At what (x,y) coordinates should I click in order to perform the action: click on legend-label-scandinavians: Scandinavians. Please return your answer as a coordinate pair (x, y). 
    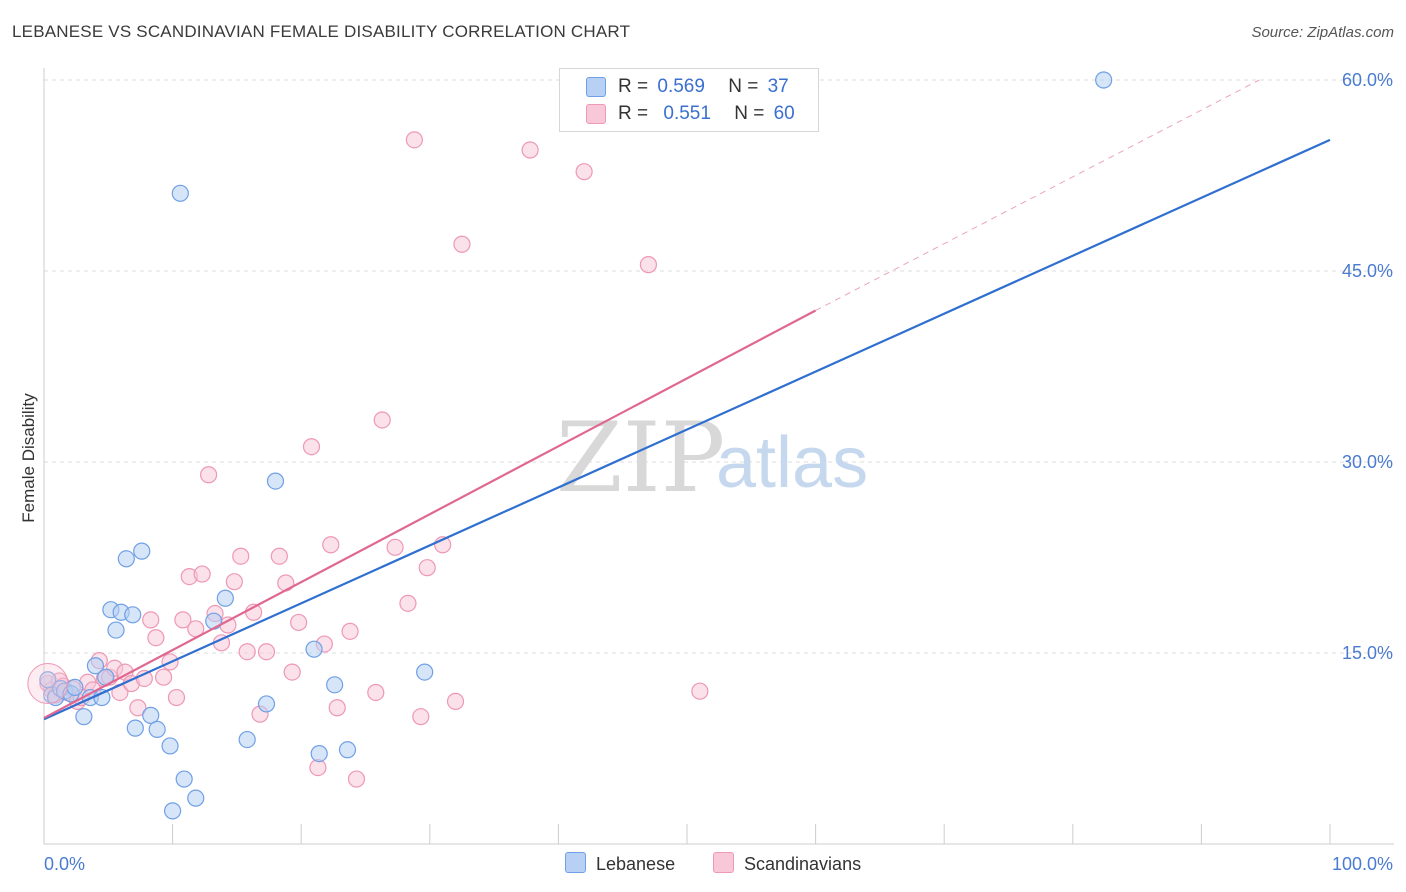
    Looking at the image, I should click on (803, 864).